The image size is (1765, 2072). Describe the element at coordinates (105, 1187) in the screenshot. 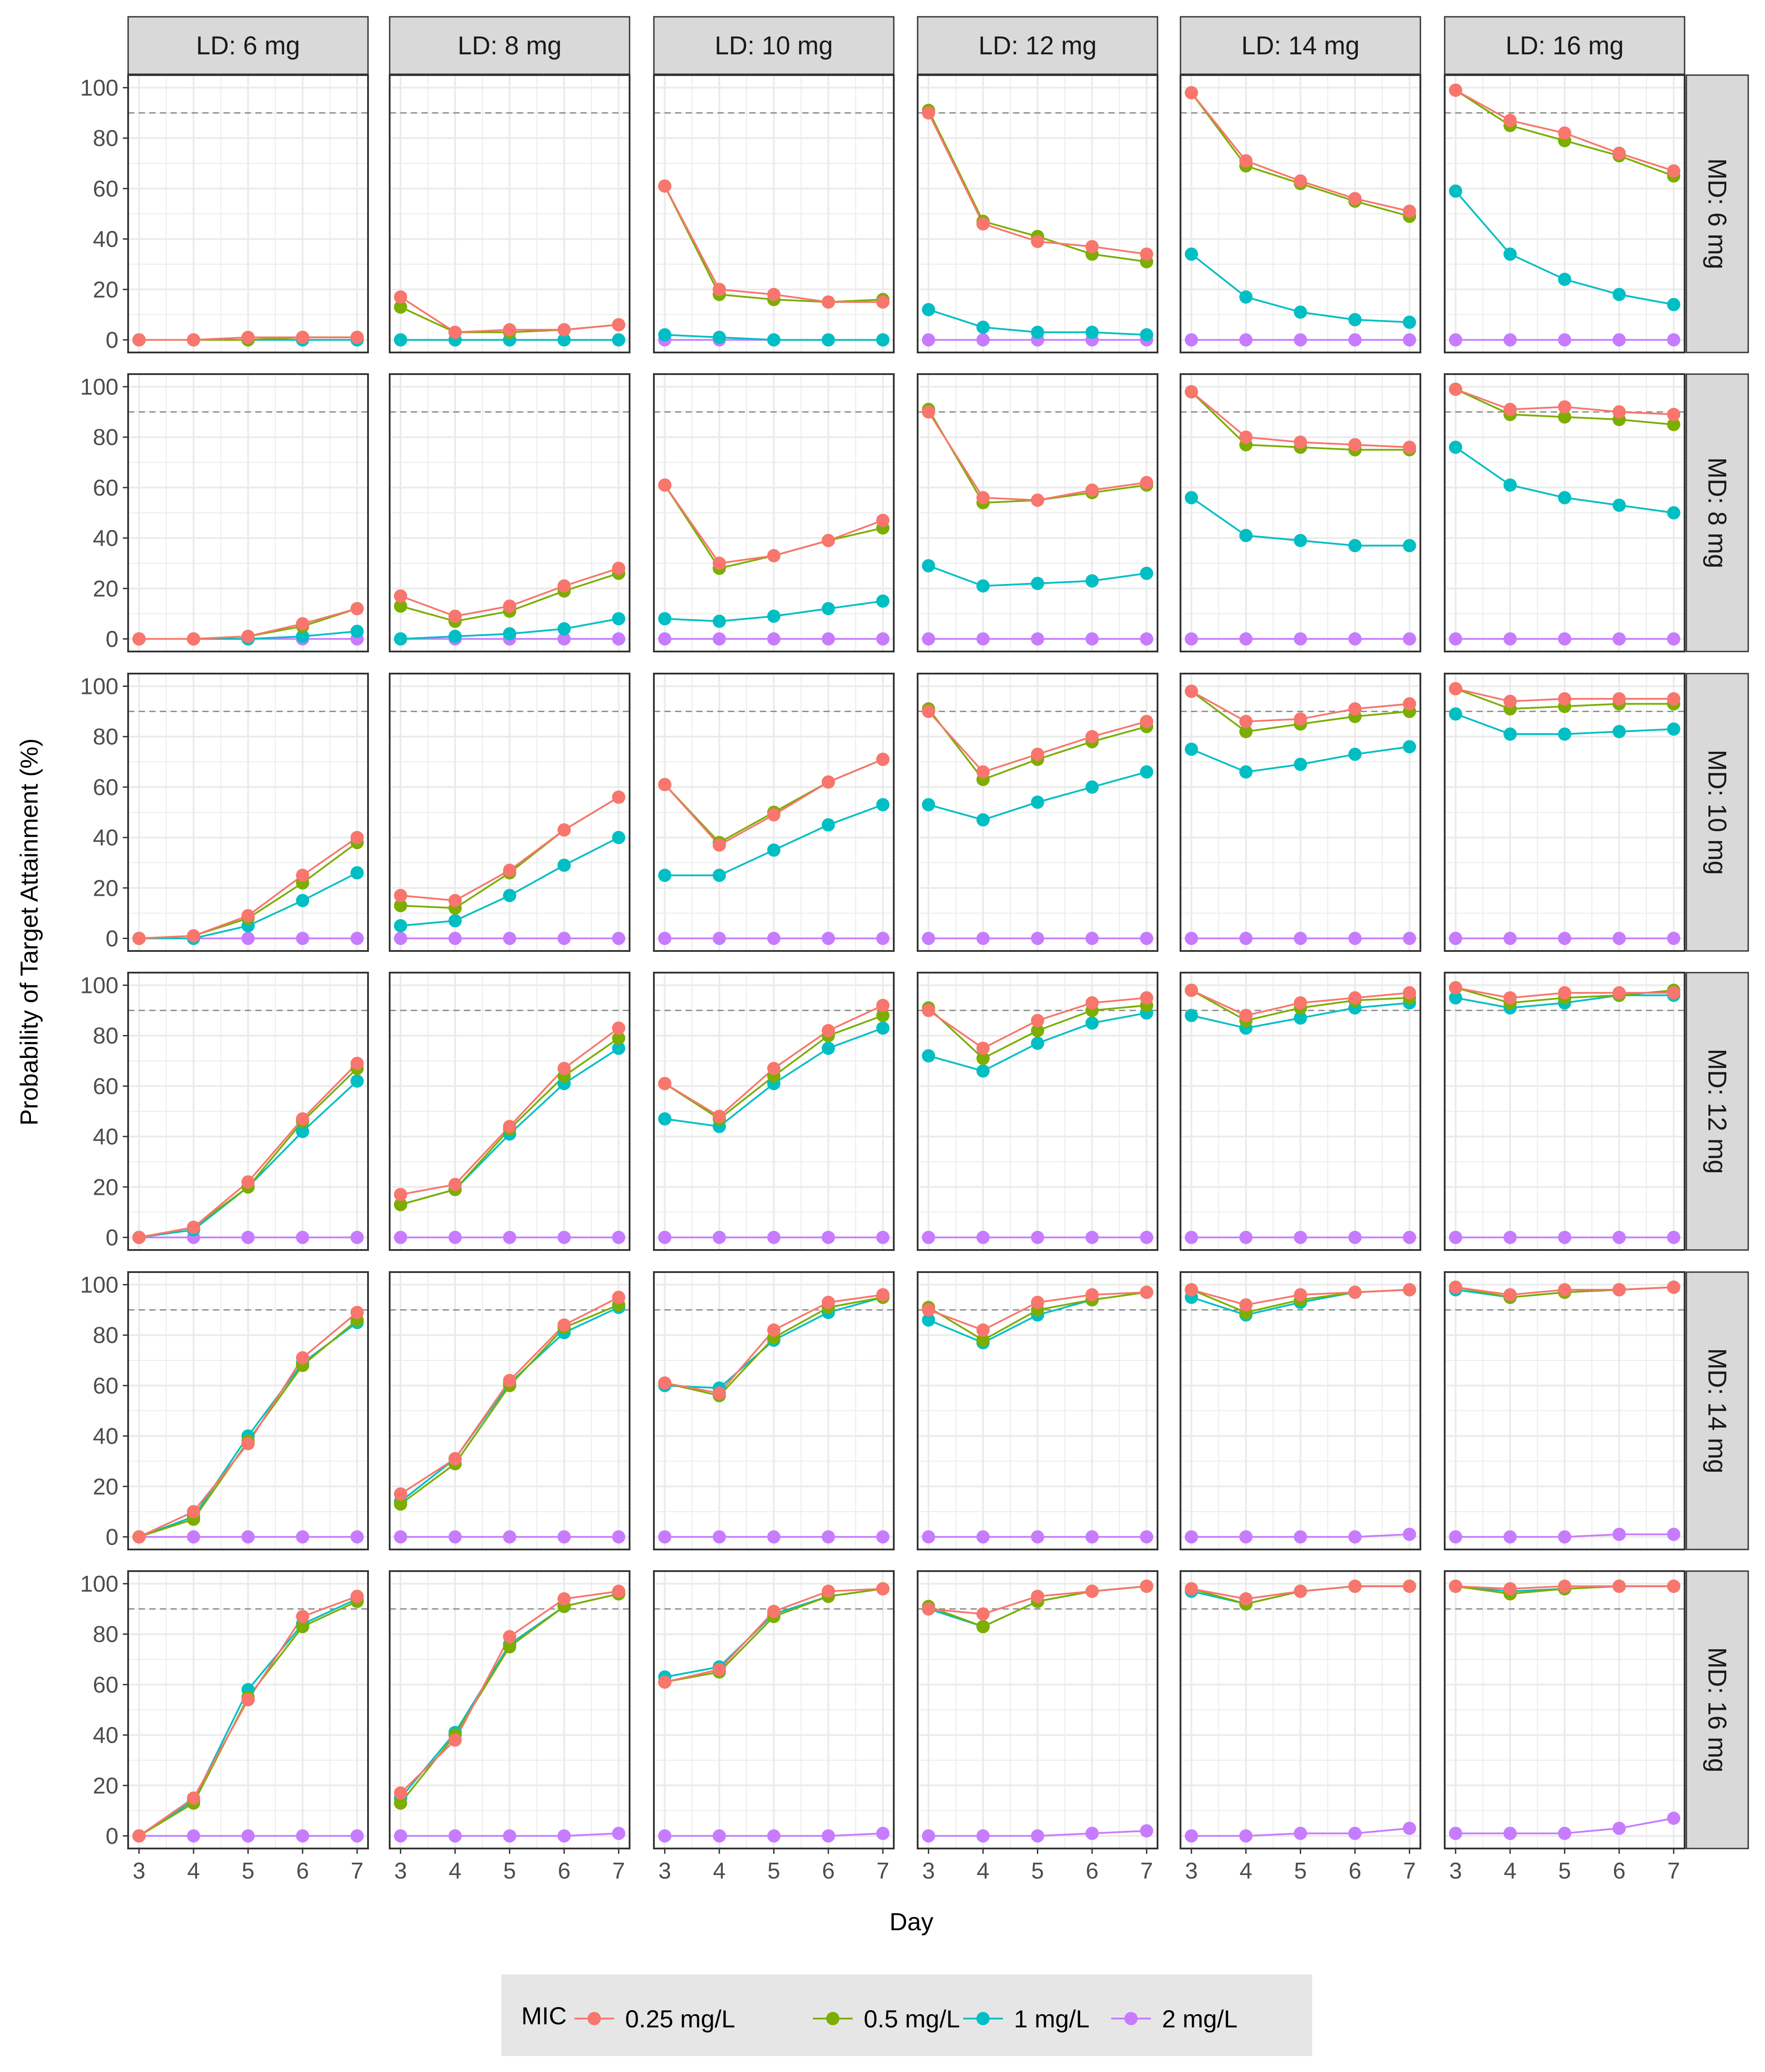

I see `y-tick-label: 20` at that location.